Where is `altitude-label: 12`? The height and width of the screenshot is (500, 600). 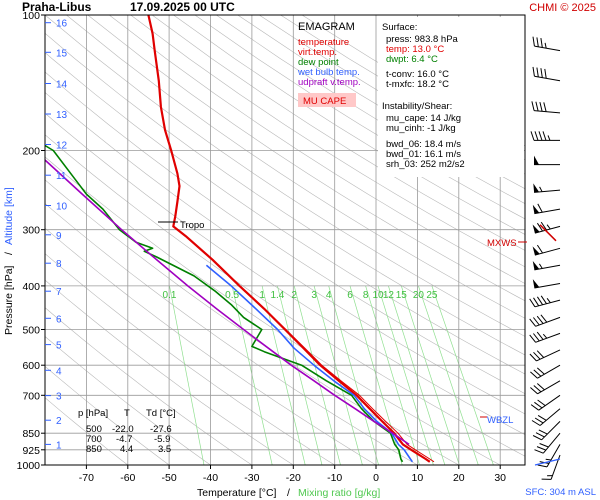
altitude-label: 12 is located at coordinates (62, 146).